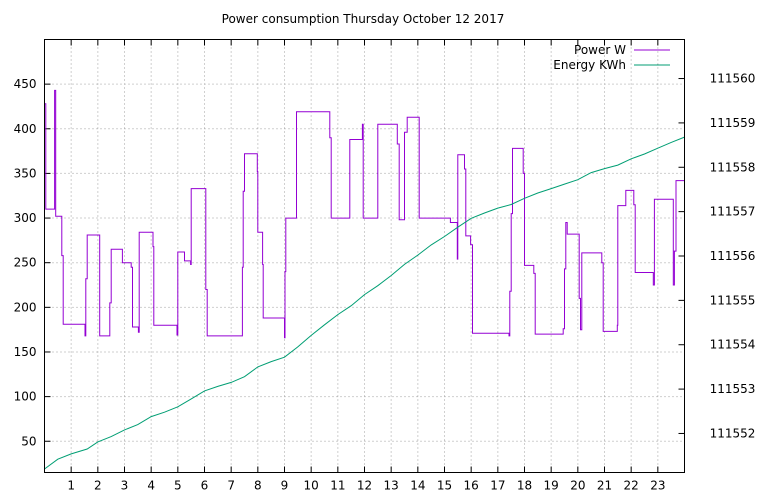 The width and height of the screenshot is (768, 500). I want to click on y-left-tick-label: 400, so click(25, 129).